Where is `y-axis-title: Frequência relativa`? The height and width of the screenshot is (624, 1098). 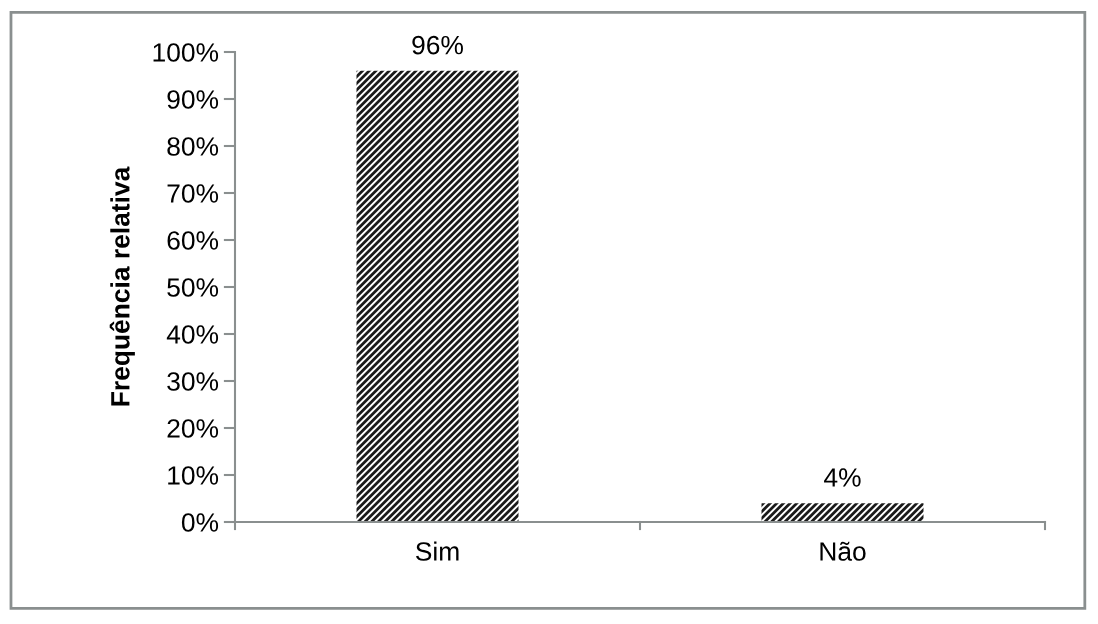
y-axis-title: Frequência relativa is located at coordinates (122, 286).